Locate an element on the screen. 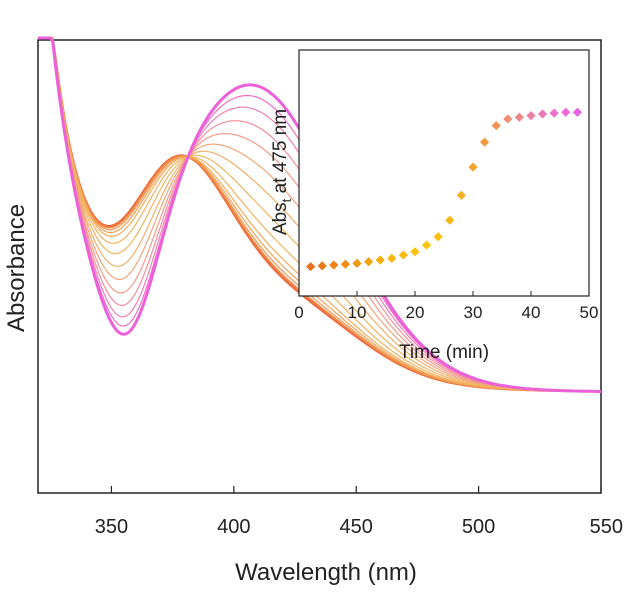 The image size is (637, 593). inset-x-tick-label: 30 is located at coordinates (473, 312).